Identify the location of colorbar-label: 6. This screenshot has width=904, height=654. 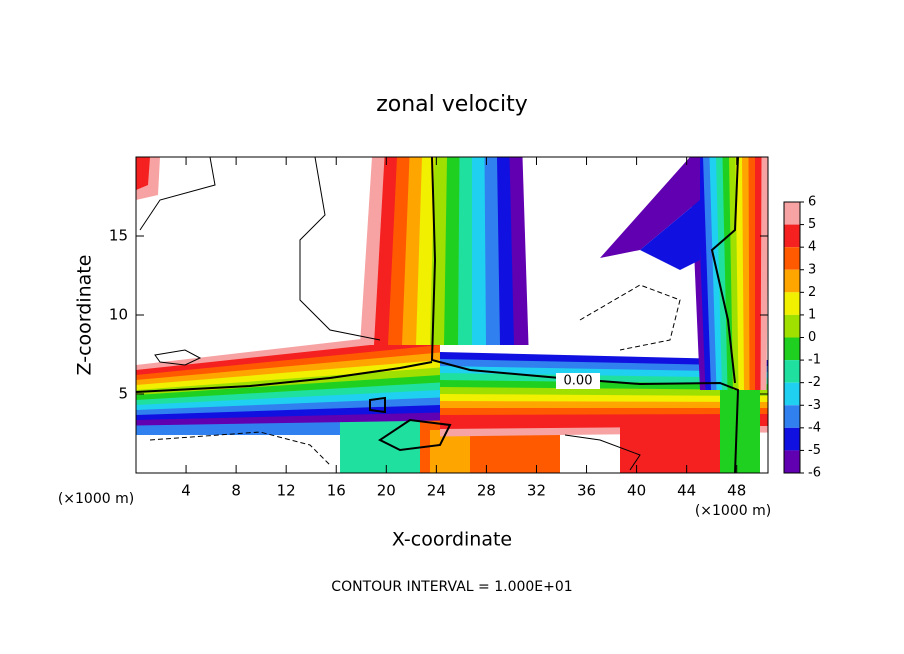
(812, 202).